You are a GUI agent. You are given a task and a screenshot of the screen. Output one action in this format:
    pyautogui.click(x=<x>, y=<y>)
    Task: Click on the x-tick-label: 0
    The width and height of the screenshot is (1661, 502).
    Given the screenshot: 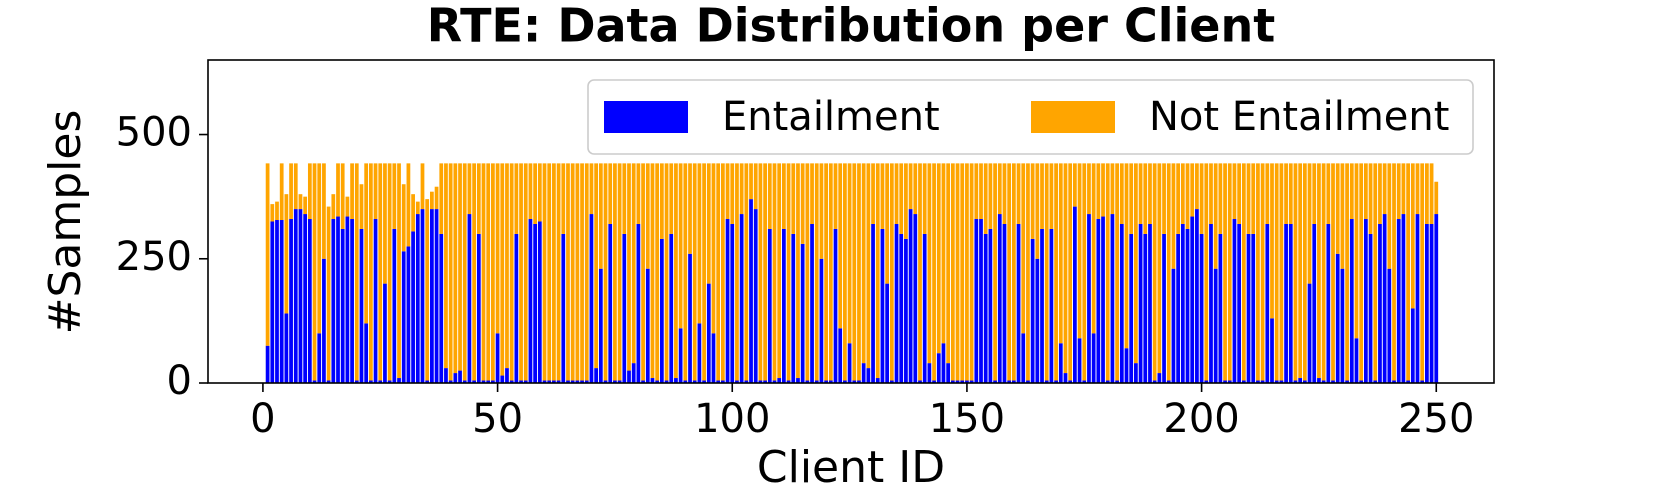 What is the action you would take?
    pyautogui.click(x=262, y=419)
    